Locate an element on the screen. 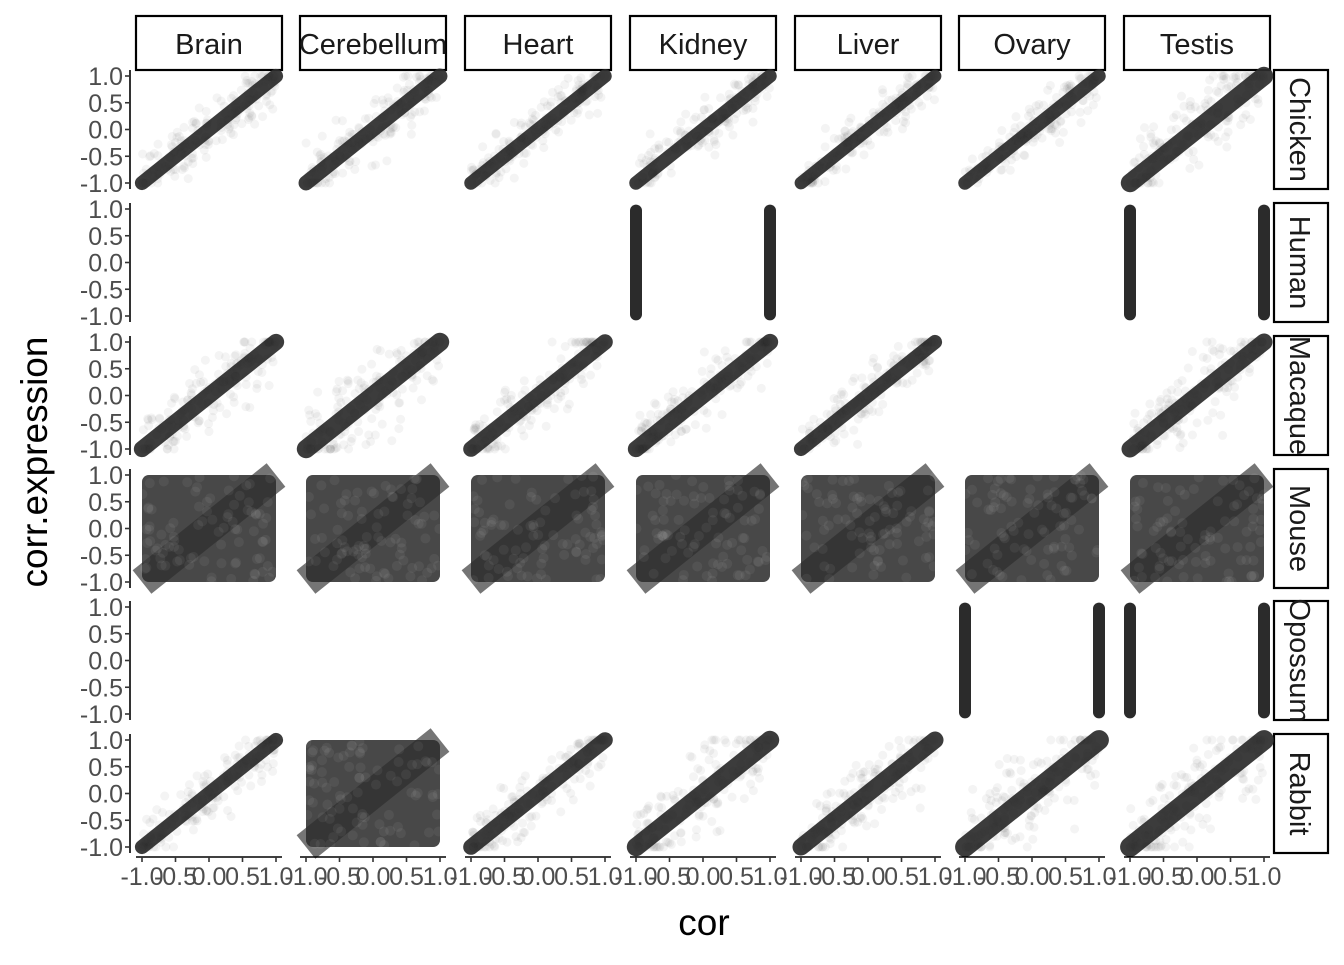 The height and width of the screenshot is (965, 1344). x-tick-label: 1.0 is located at coordinates (1264, 877).